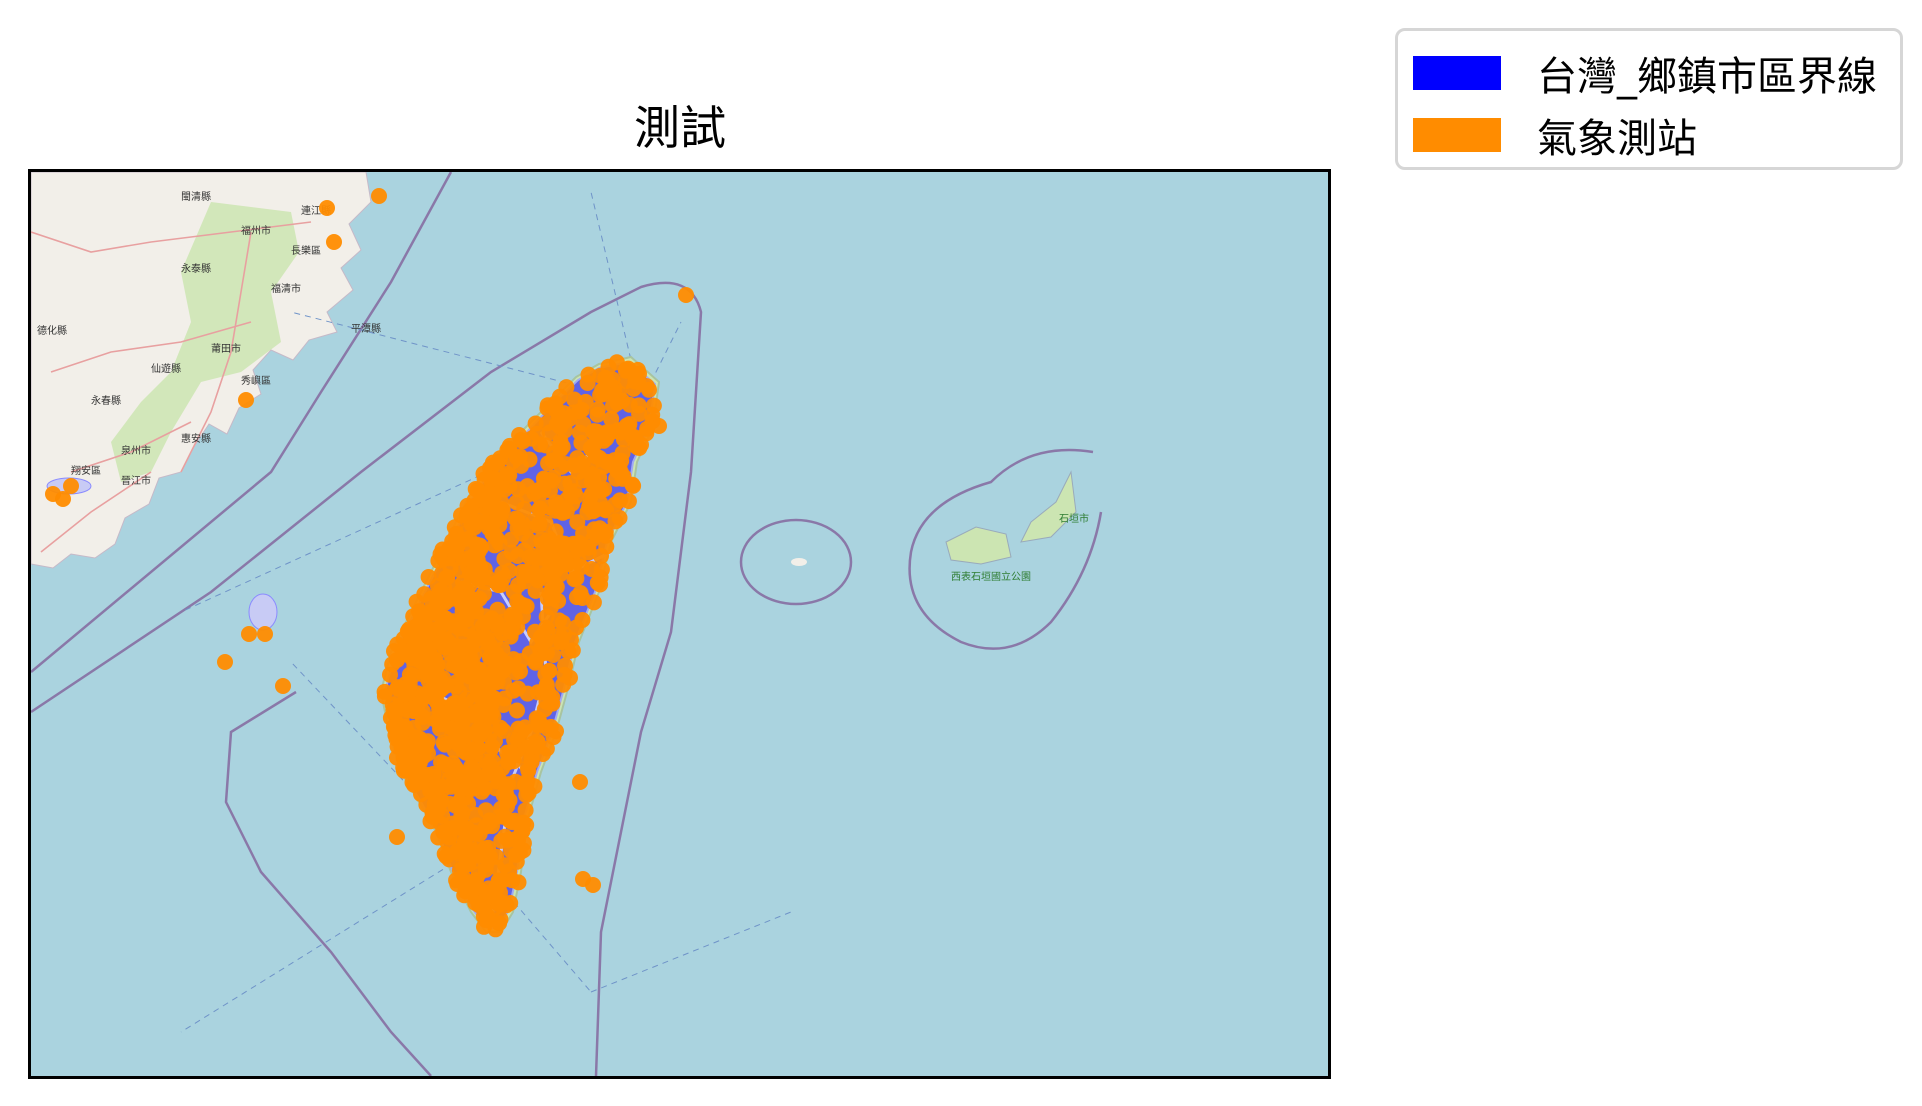  Describe the element at coordinates (1645, 76) in the screenshot. I see `legend-item-township-boundaries: 台灣_鄉鎮市區界線` at that location.